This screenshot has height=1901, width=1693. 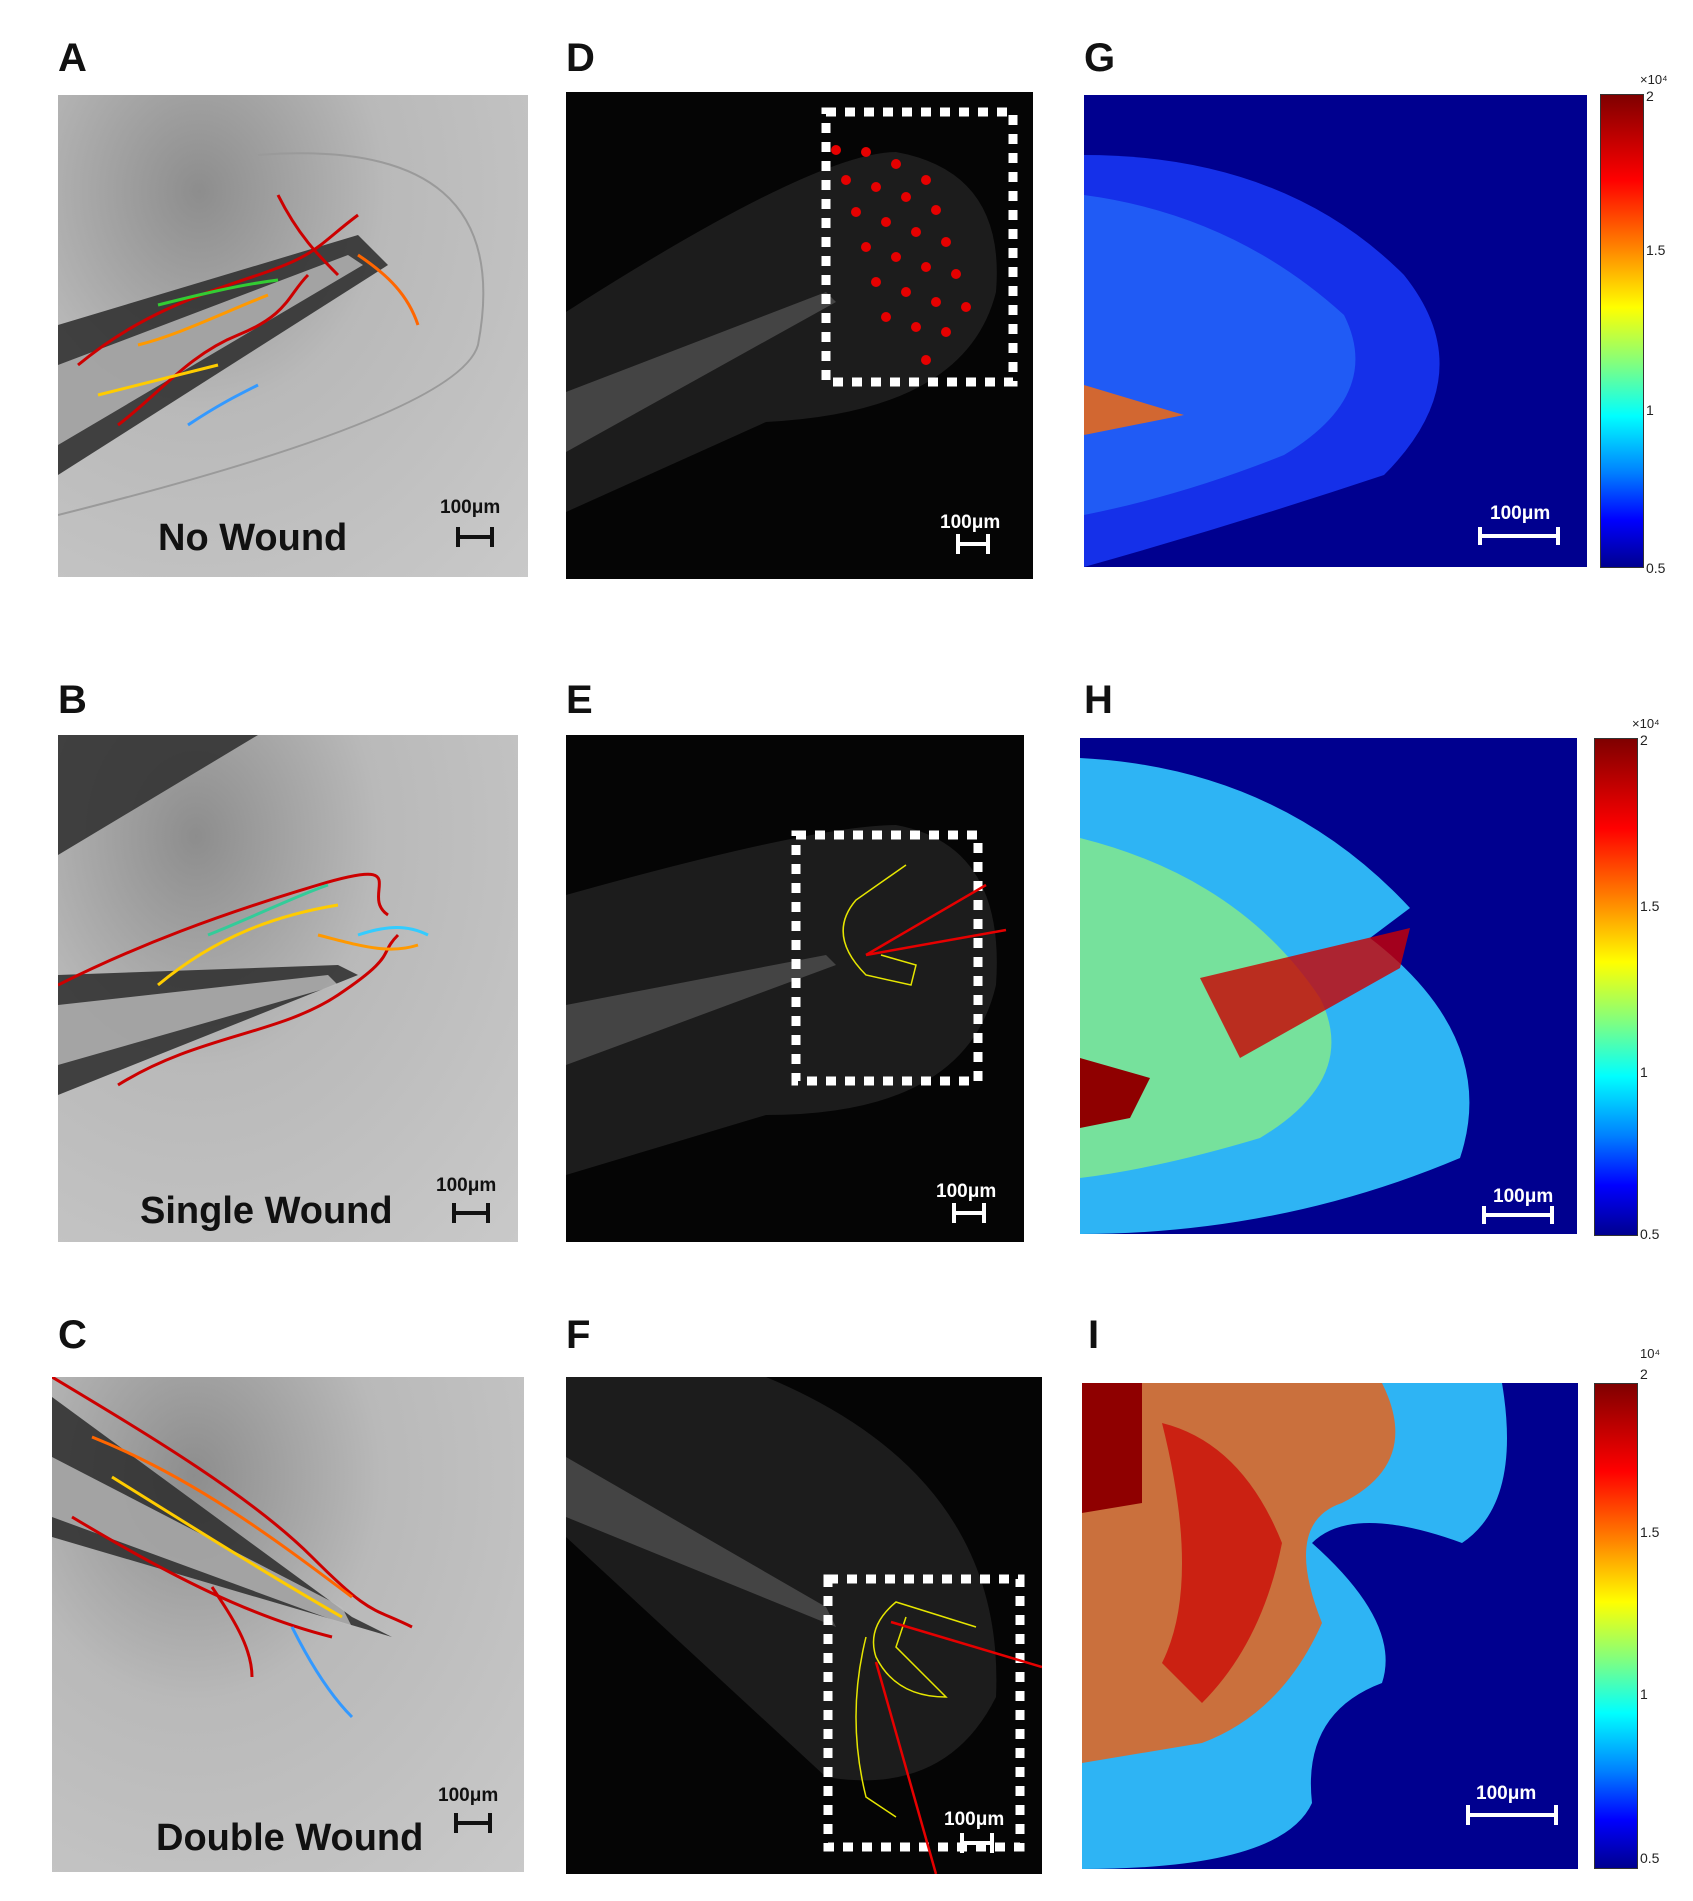 What do you see at coordinates (969, 1213) in the screenshot?
I see `scale-bar-e` at bounding box center [969, 1213].